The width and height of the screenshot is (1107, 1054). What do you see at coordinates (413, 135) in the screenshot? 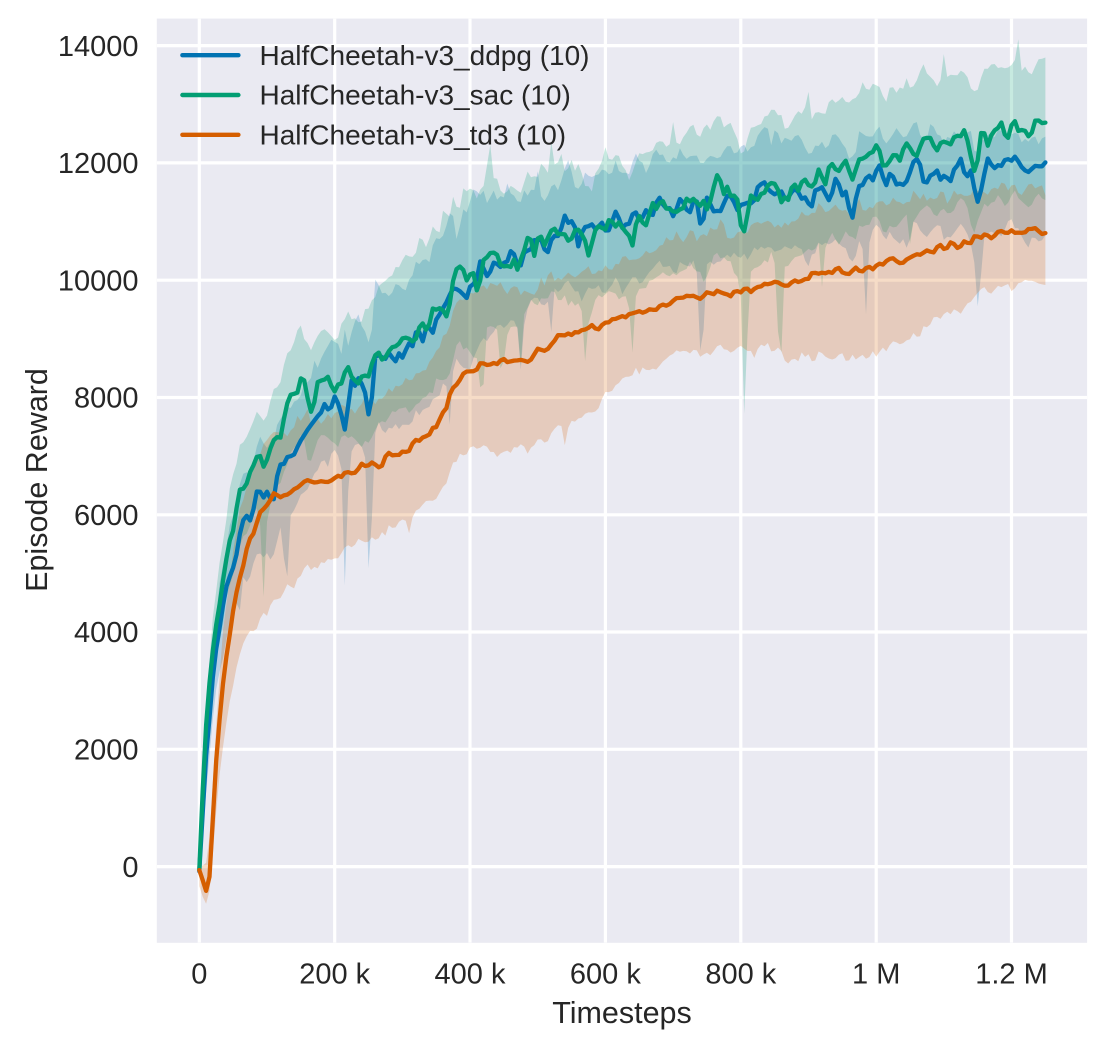
I see `svg-text: HalfCheetah-v3_td3 (10)` at bounding box center [413, 135].